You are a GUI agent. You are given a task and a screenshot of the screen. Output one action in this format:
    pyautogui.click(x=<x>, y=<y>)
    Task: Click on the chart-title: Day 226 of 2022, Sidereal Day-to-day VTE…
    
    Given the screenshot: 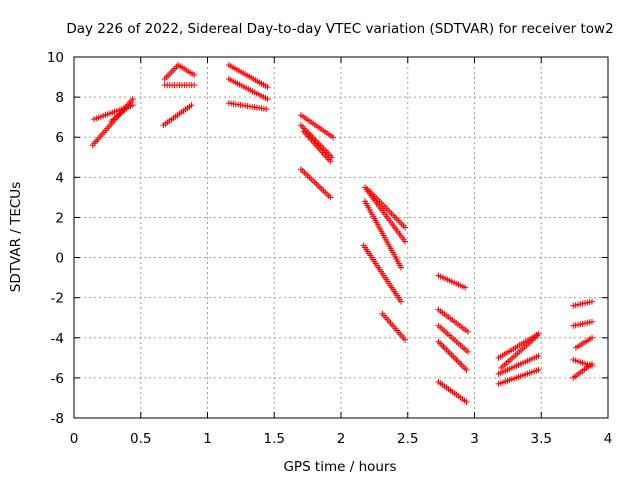 What is the action you would take?
    pyautogui.click(x=339, y=29)
    